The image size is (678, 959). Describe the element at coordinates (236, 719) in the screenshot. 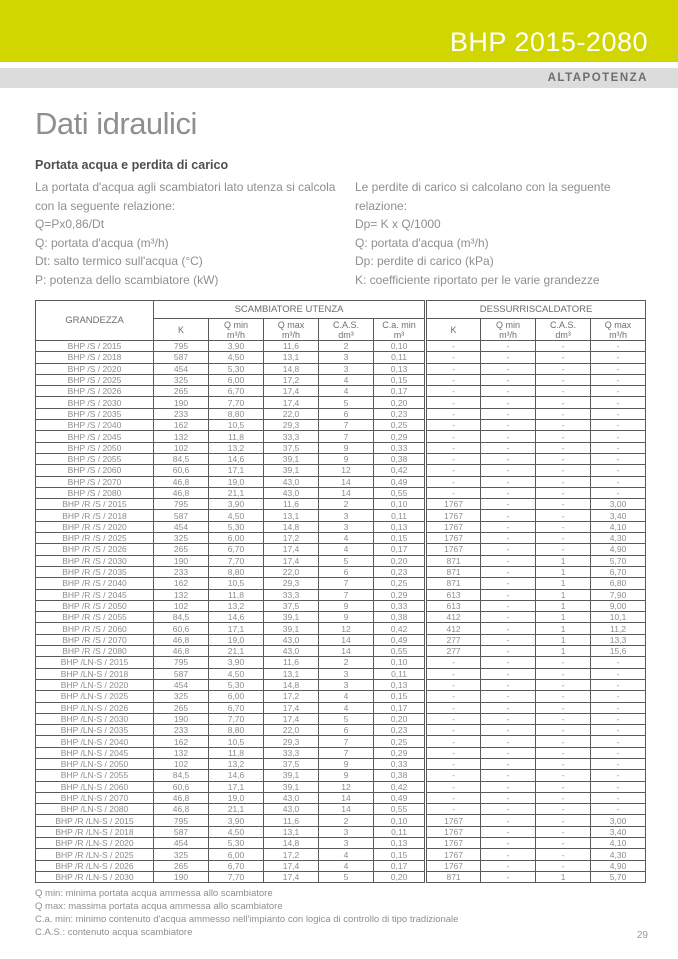

I see `value-cell: 7,70` at that location.